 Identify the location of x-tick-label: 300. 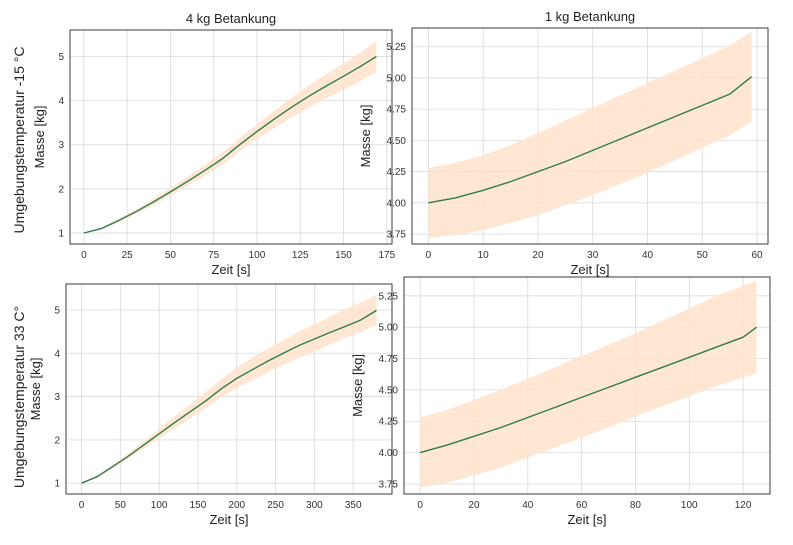
(314, 505).